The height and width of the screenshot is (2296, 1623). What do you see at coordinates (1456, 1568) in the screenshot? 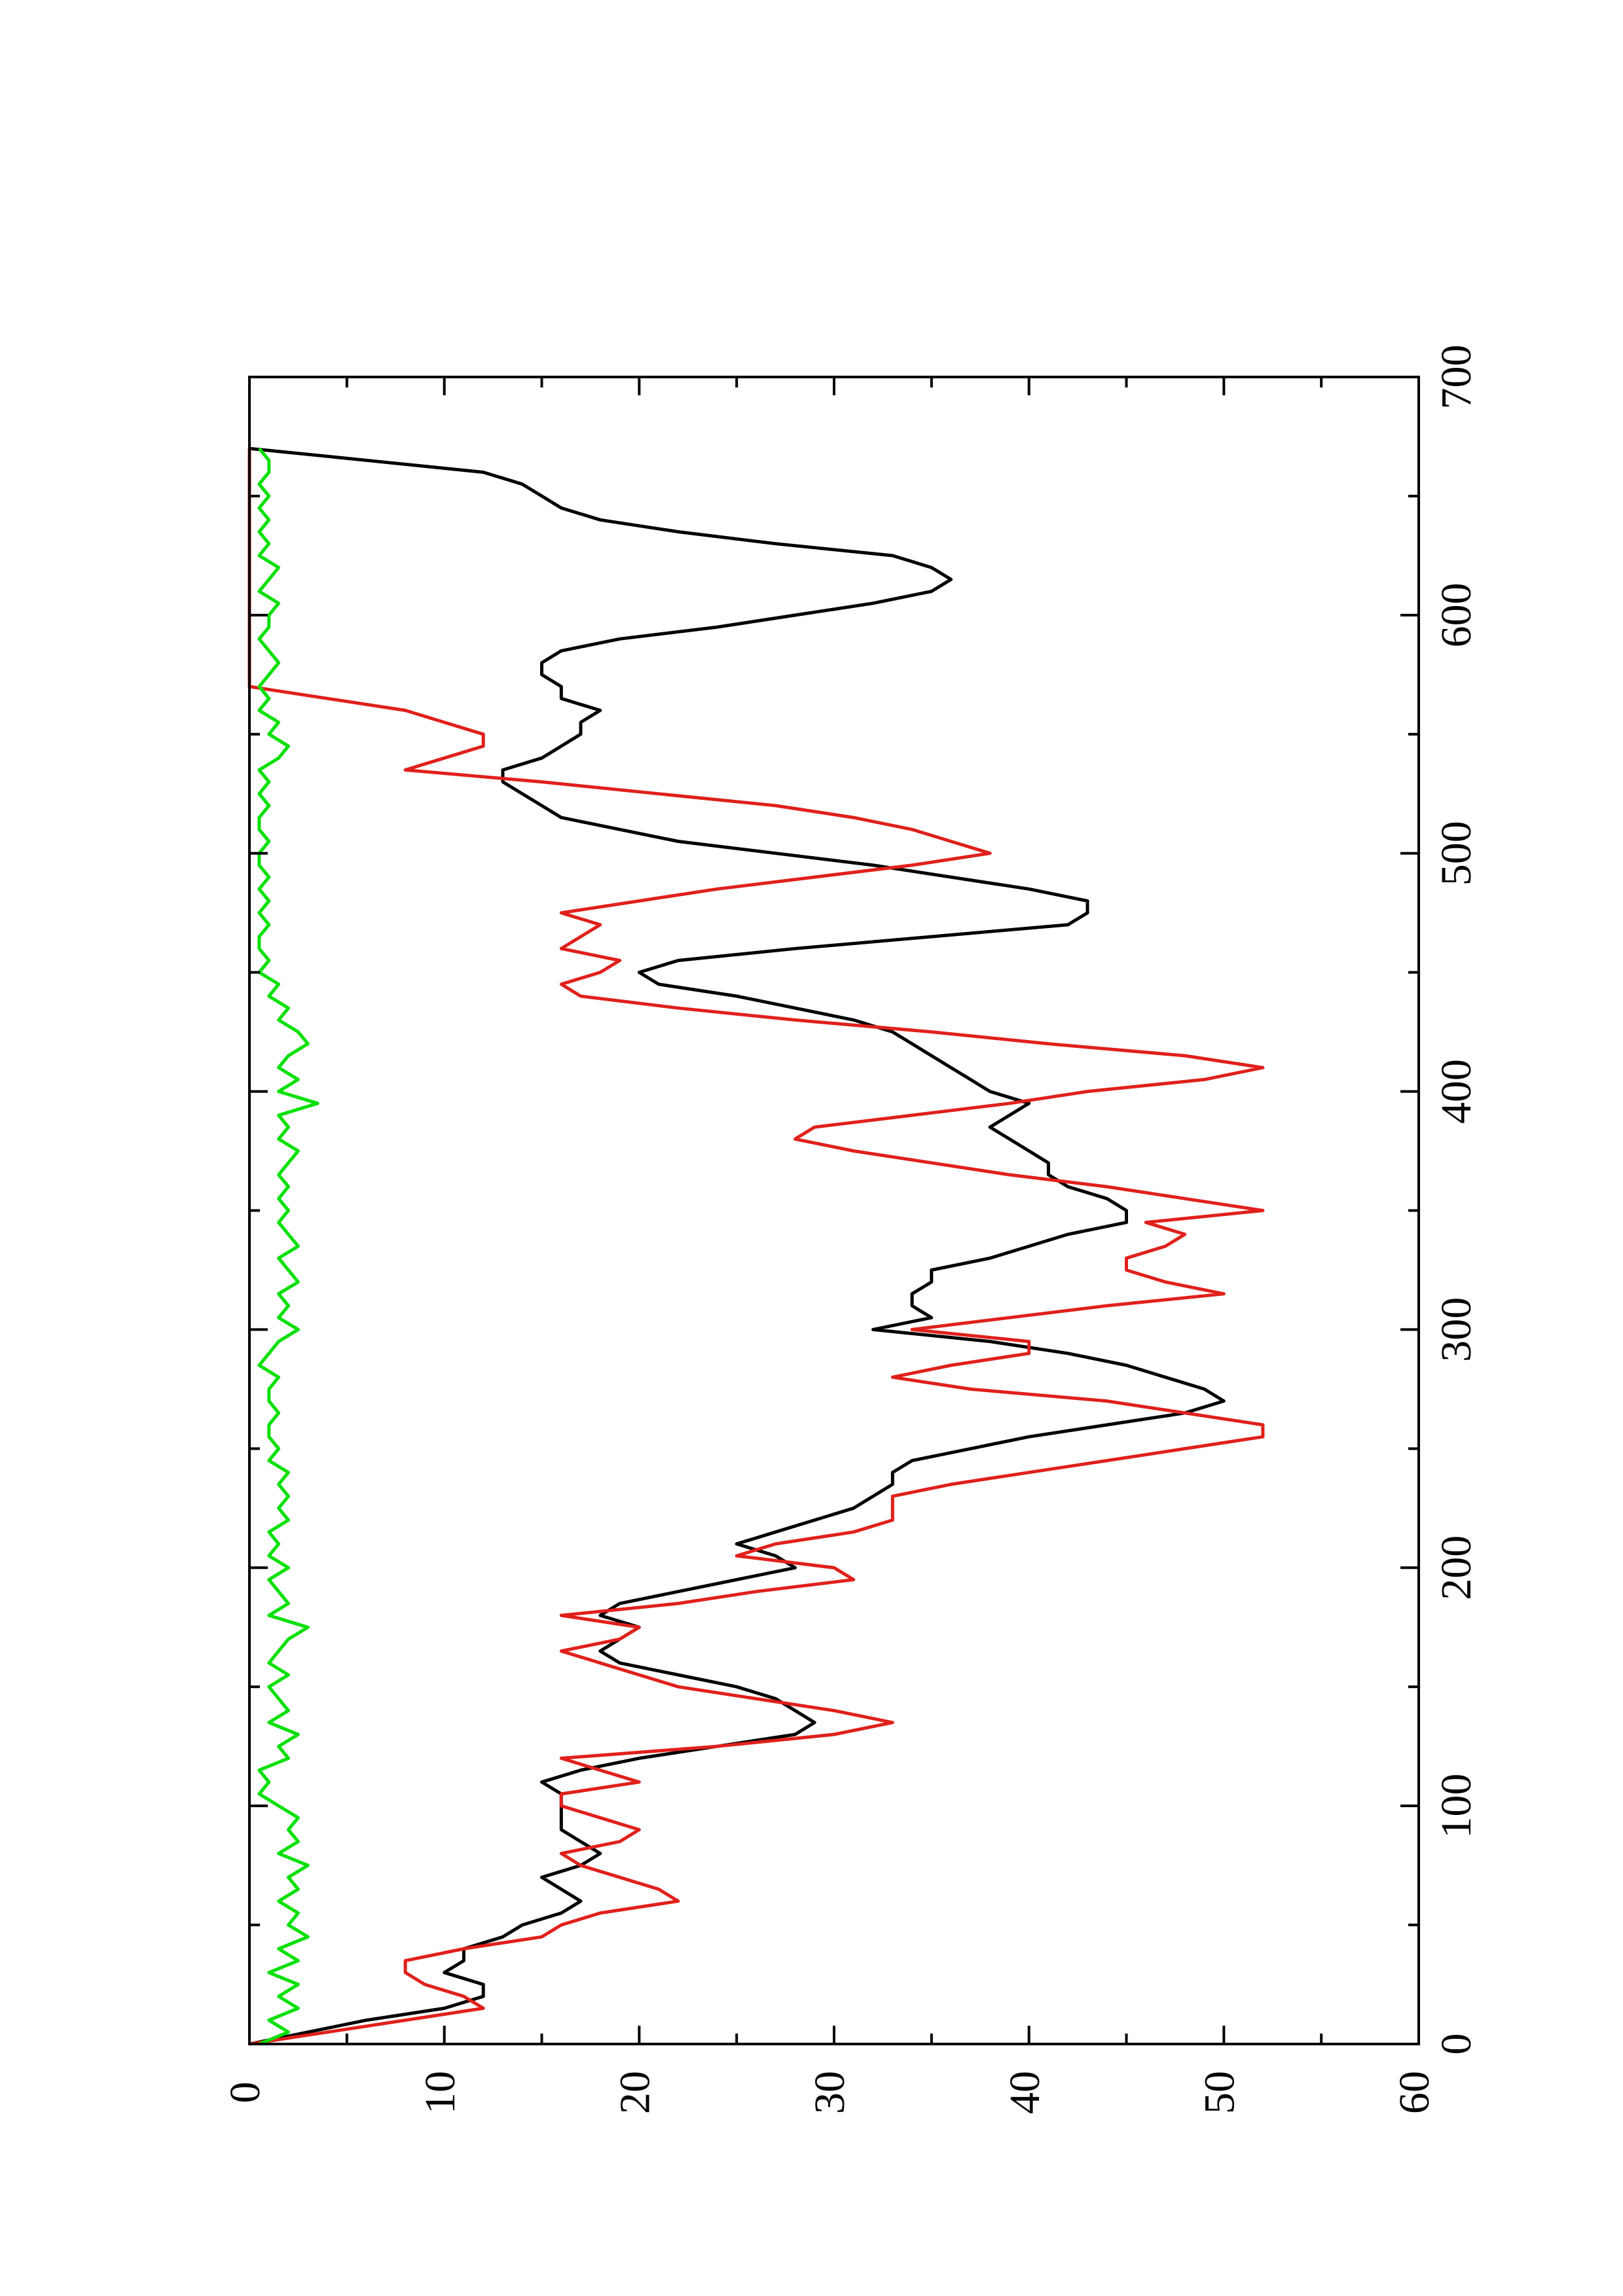
I see `x-tick-label: 200` at bounding box center [1456, 1568].